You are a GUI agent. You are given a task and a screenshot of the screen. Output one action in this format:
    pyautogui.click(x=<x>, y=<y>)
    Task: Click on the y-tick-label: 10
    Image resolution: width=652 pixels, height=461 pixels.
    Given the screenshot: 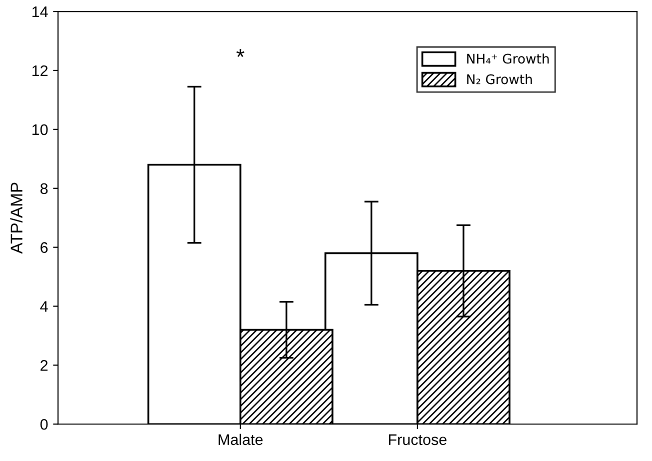 What is the action you would take?
    pyautogui.click(x=40, y=130)
    